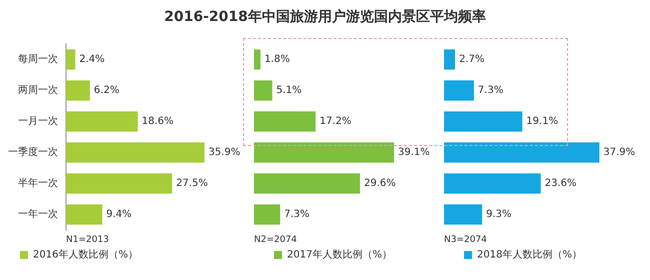  I want to click on data-label: 19.1%, so click(542, 122).